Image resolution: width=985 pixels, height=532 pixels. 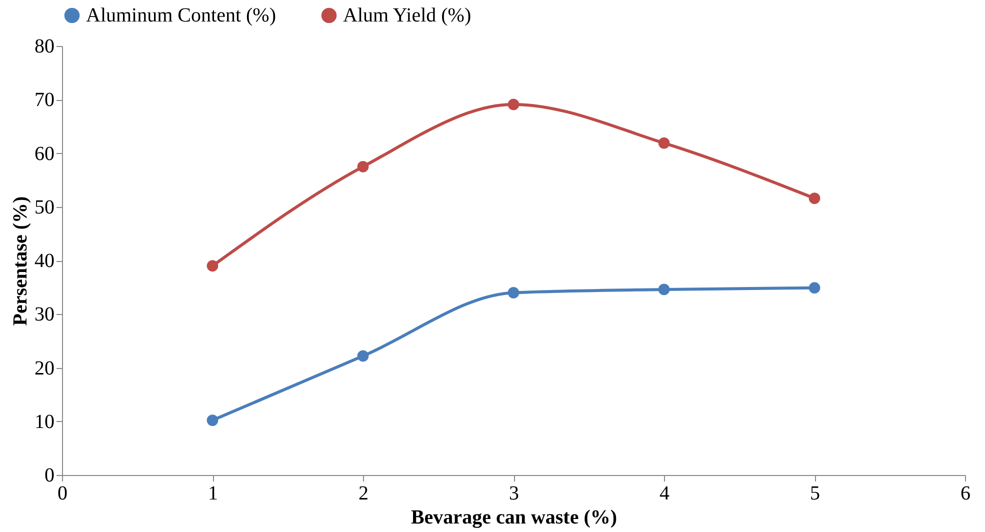 I want to click on x-tick-label: 5, so click(x=815, y=493).